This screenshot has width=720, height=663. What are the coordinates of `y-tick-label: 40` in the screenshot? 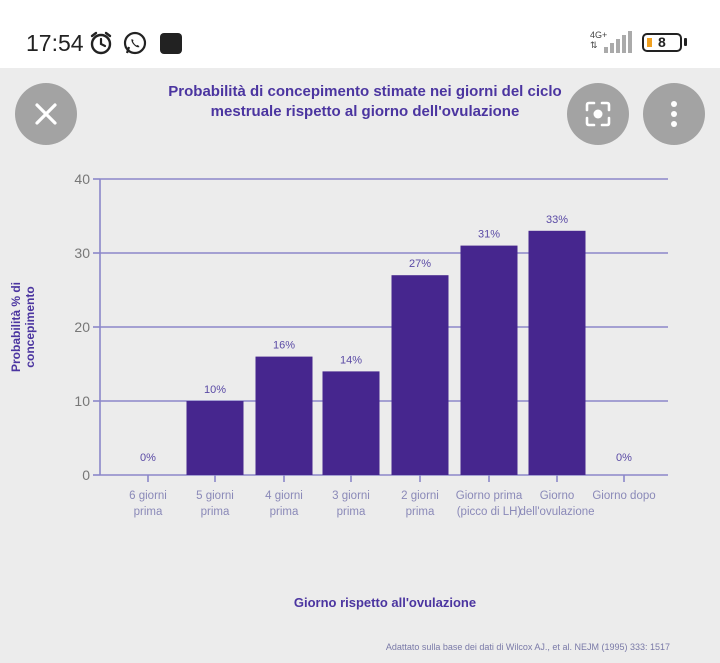 It's located at (82, 179).